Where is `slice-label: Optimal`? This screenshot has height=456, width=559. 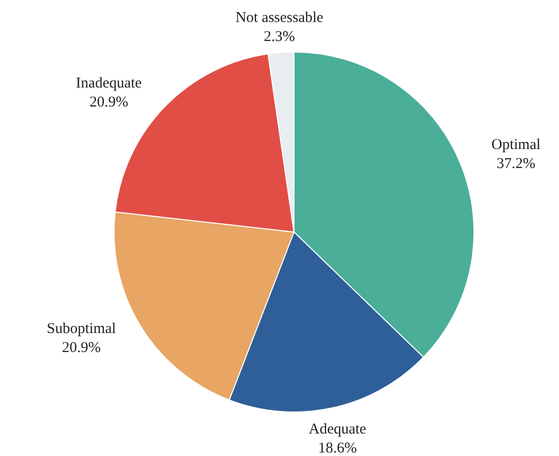 slice-label: Optimal is located at coordinates (516, 145).